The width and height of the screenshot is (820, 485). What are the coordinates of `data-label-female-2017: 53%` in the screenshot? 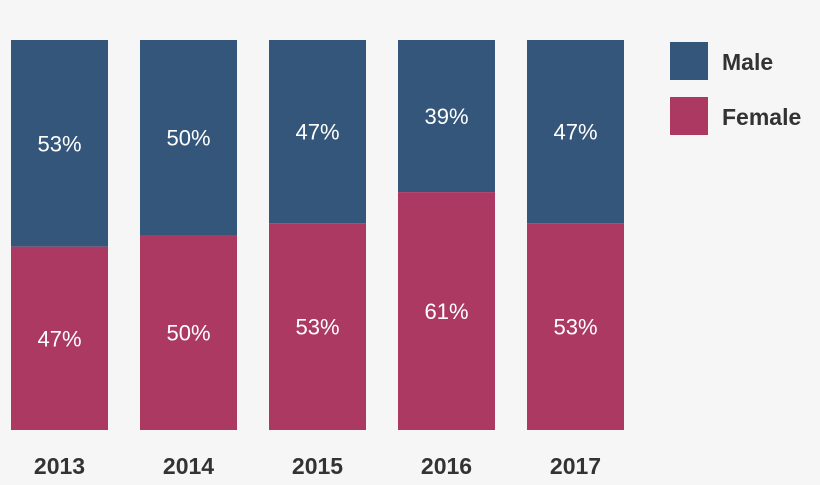 It's located at (575, 327).